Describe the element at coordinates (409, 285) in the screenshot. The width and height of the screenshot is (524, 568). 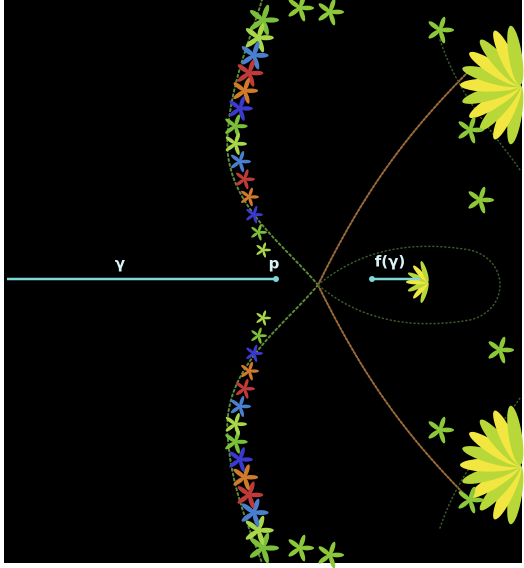
I see `inner-loop` at that location.